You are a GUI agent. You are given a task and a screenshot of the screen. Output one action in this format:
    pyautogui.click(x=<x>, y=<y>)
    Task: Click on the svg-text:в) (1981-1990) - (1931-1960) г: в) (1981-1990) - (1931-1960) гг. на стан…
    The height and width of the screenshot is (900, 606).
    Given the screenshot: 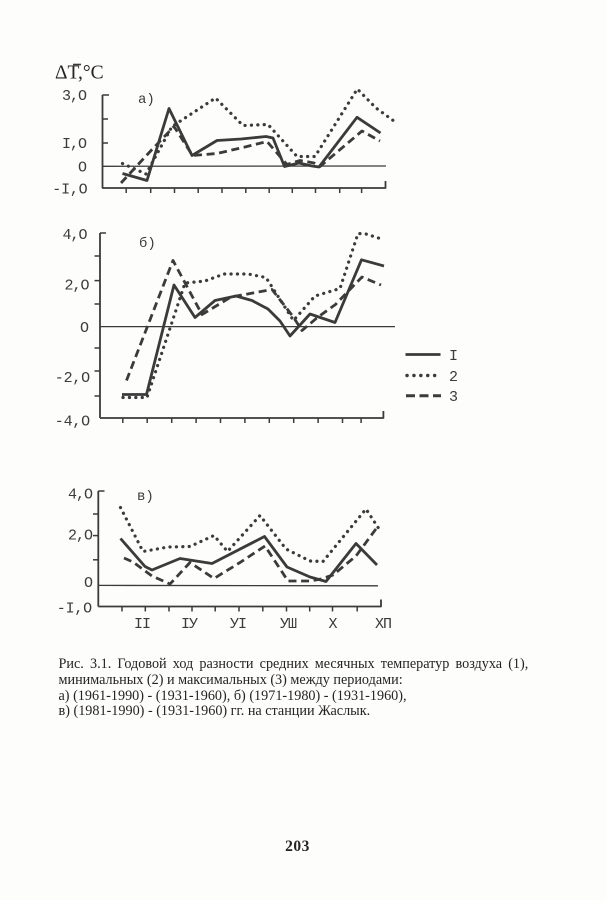 What is the action you would take?
    pyautogui.click(x=215, y=711)
    